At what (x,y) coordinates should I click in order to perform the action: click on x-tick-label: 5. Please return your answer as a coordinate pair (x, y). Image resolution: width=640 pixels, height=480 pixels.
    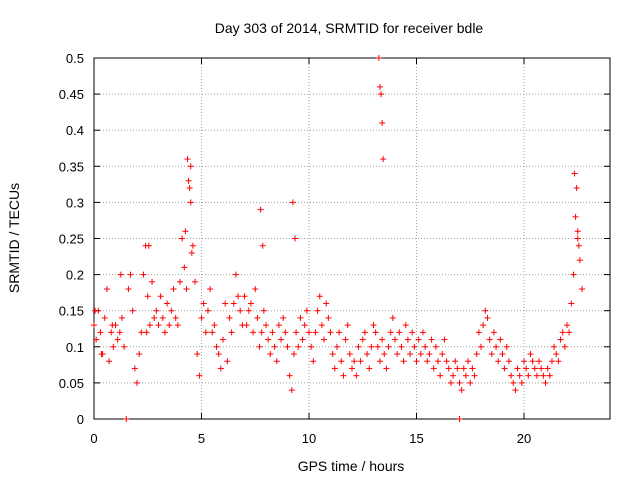
    Looking at the image, I should click on (201, 438).